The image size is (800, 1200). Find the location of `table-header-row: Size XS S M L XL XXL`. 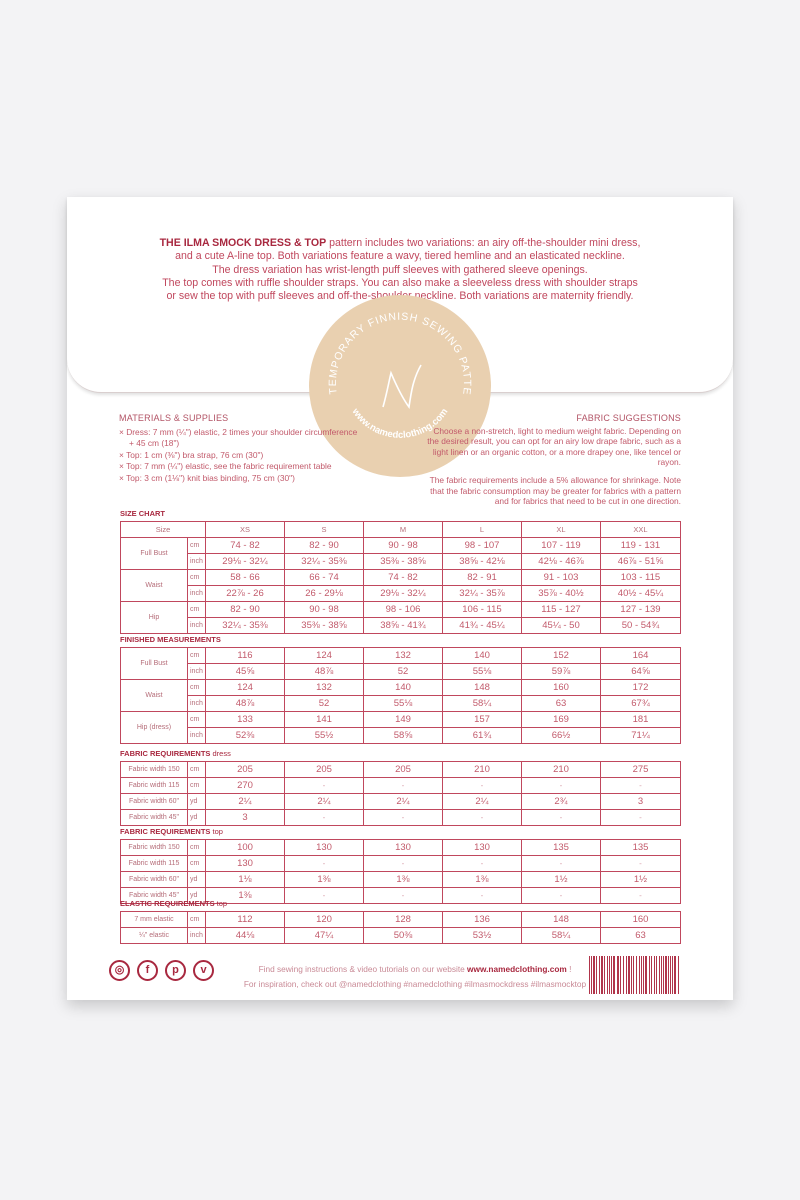

table-header-row: Size XS S M L XL XXL is located at coordinates (400, 529).